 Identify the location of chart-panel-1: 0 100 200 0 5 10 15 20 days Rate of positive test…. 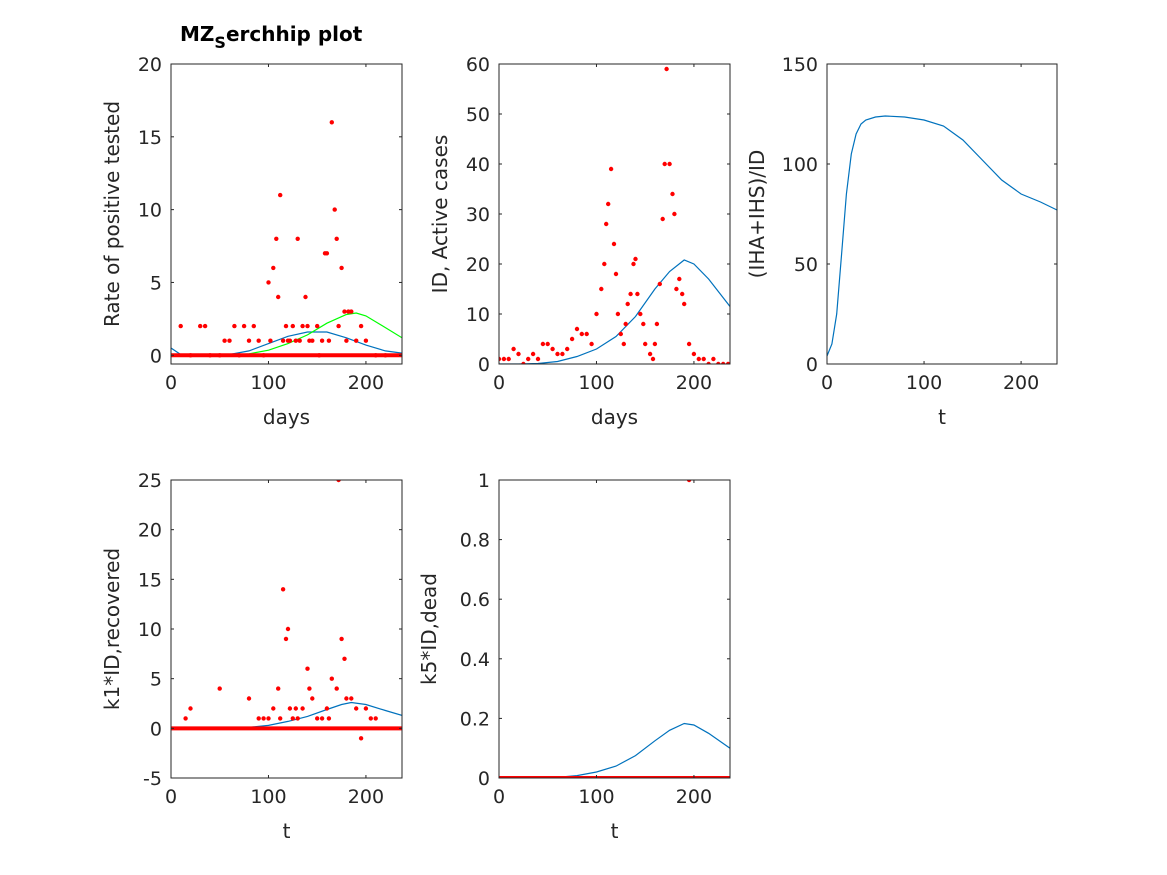
(251, 241).